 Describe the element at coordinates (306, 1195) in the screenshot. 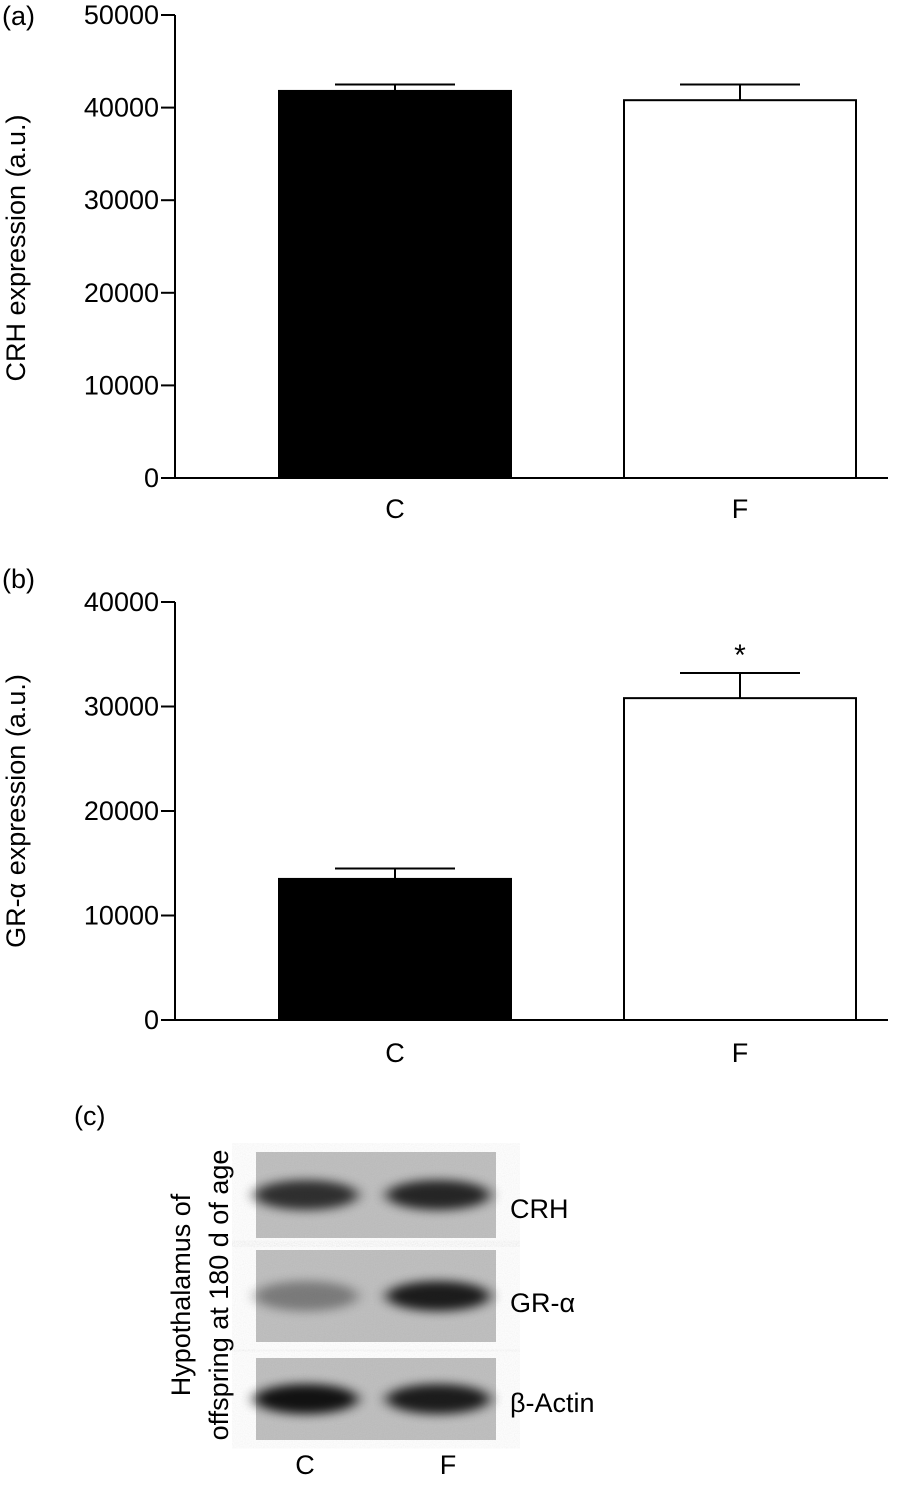

I see `blot-band-1-c` at that location.